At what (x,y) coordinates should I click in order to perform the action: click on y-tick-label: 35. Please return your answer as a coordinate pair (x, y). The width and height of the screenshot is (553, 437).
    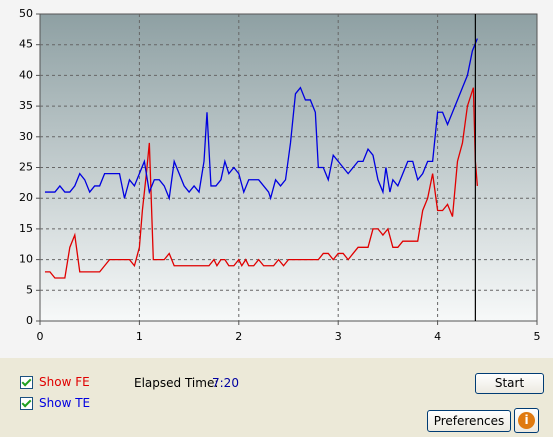
    Looking at the image, I should click on (26, 105).